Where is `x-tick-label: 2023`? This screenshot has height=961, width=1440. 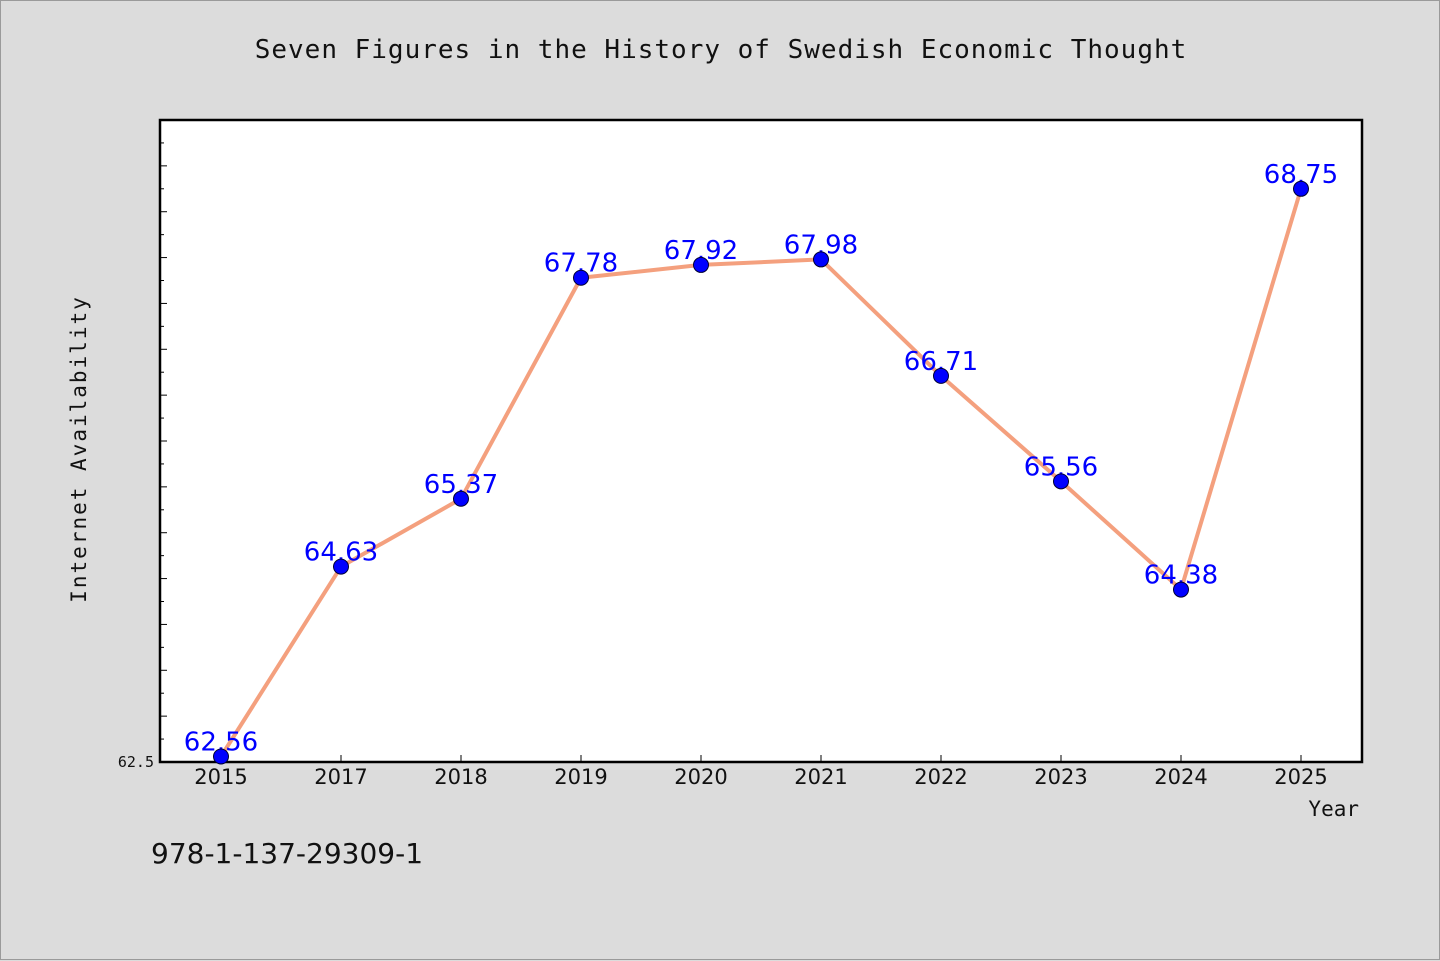
x-tick-label: 2023 is located at coordinates (1060, 777).